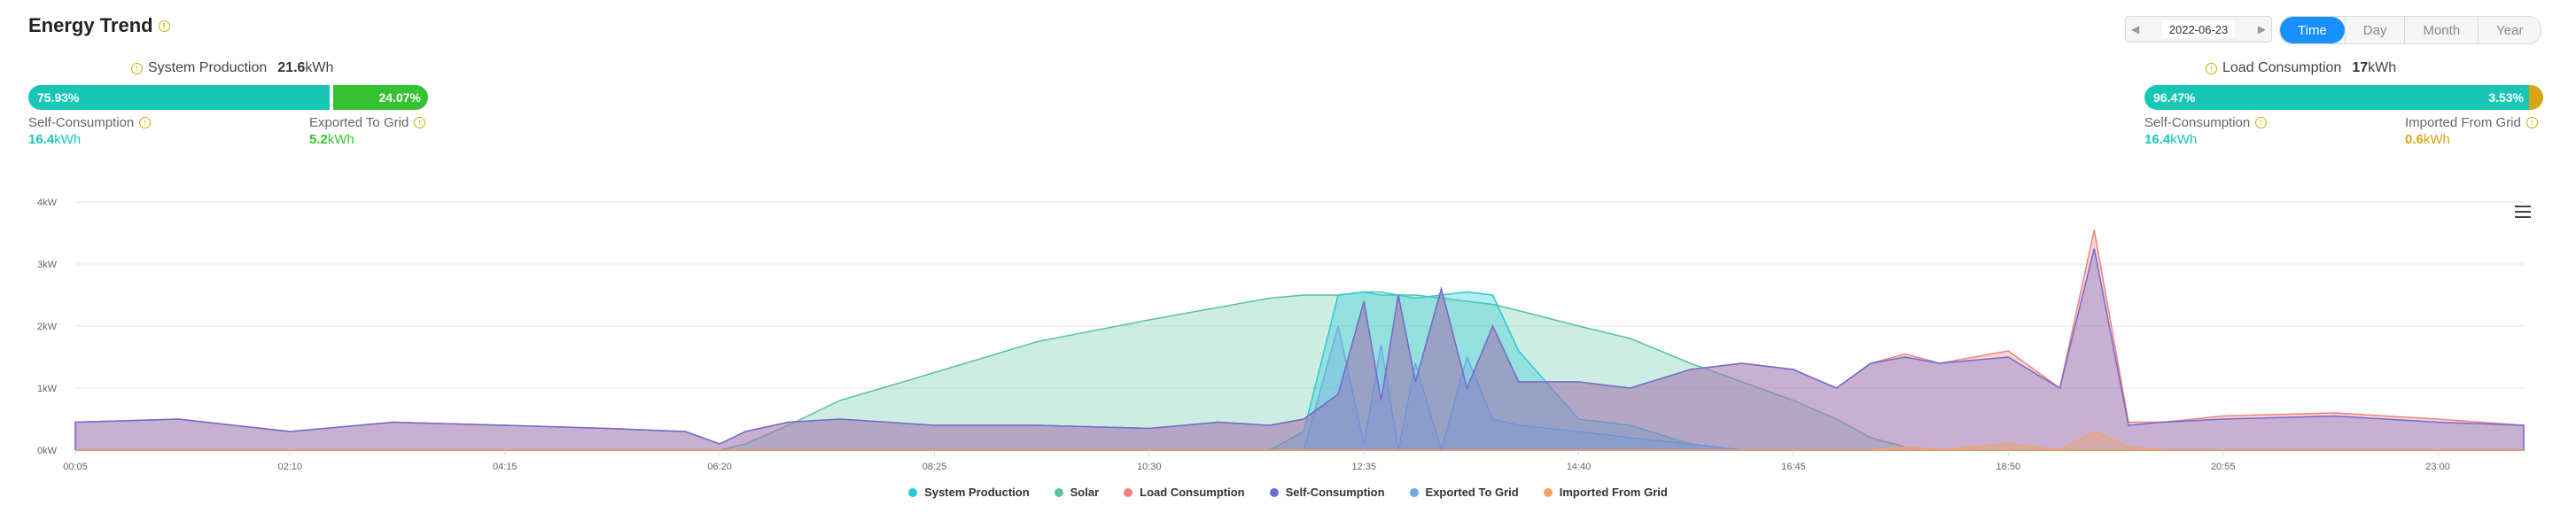 This screenshot has width=2576, height=521. Describe the element at coordinates (208, 68) in the screenshot. I see `production-label: System Production` at that location.